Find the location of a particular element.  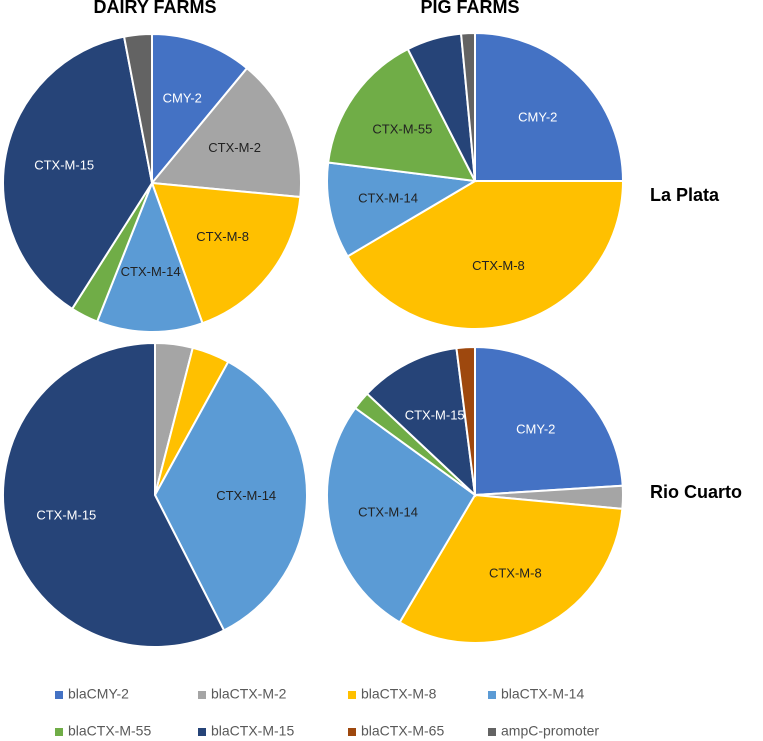

legend-label: blaCTX-M-15 is located at coordinates (252, 731).